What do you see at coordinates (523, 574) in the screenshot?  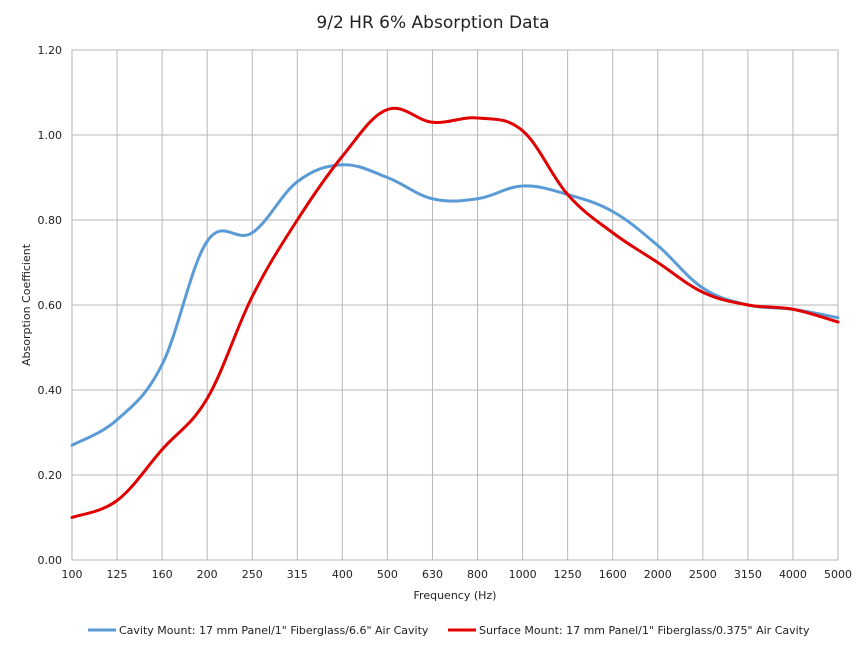 I see `x-tick-label: 1000` at bounding box center [523, 574].